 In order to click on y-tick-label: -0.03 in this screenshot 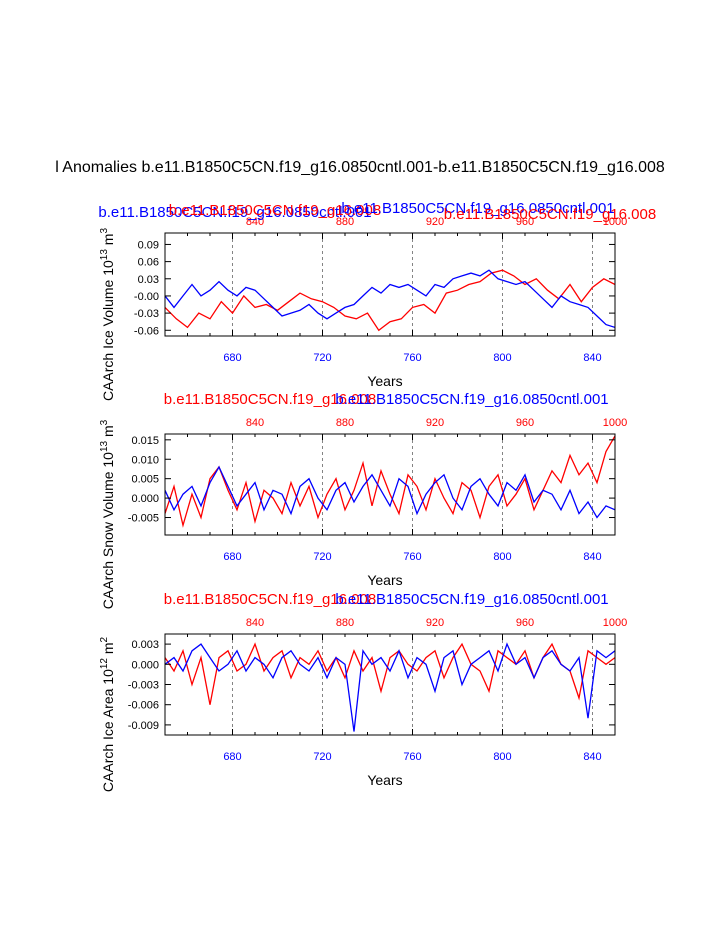, I will do `click(146, 314)`.